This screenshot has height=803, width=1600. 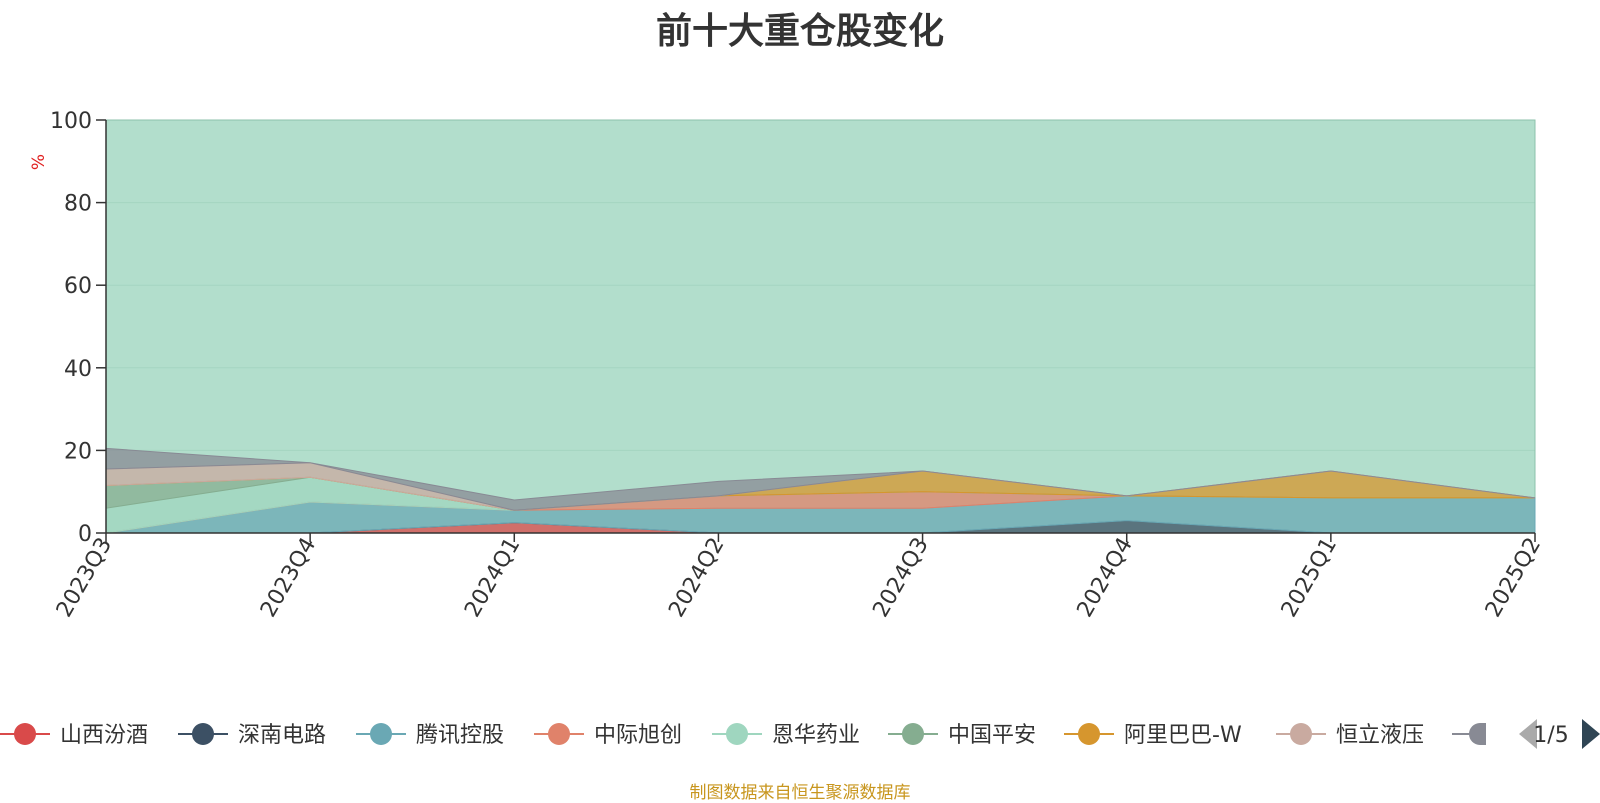 What do you see at coordinates (992, 735) in the screenshot?
I see `legend-label: 中国平安` at bounding box center [992, 735].